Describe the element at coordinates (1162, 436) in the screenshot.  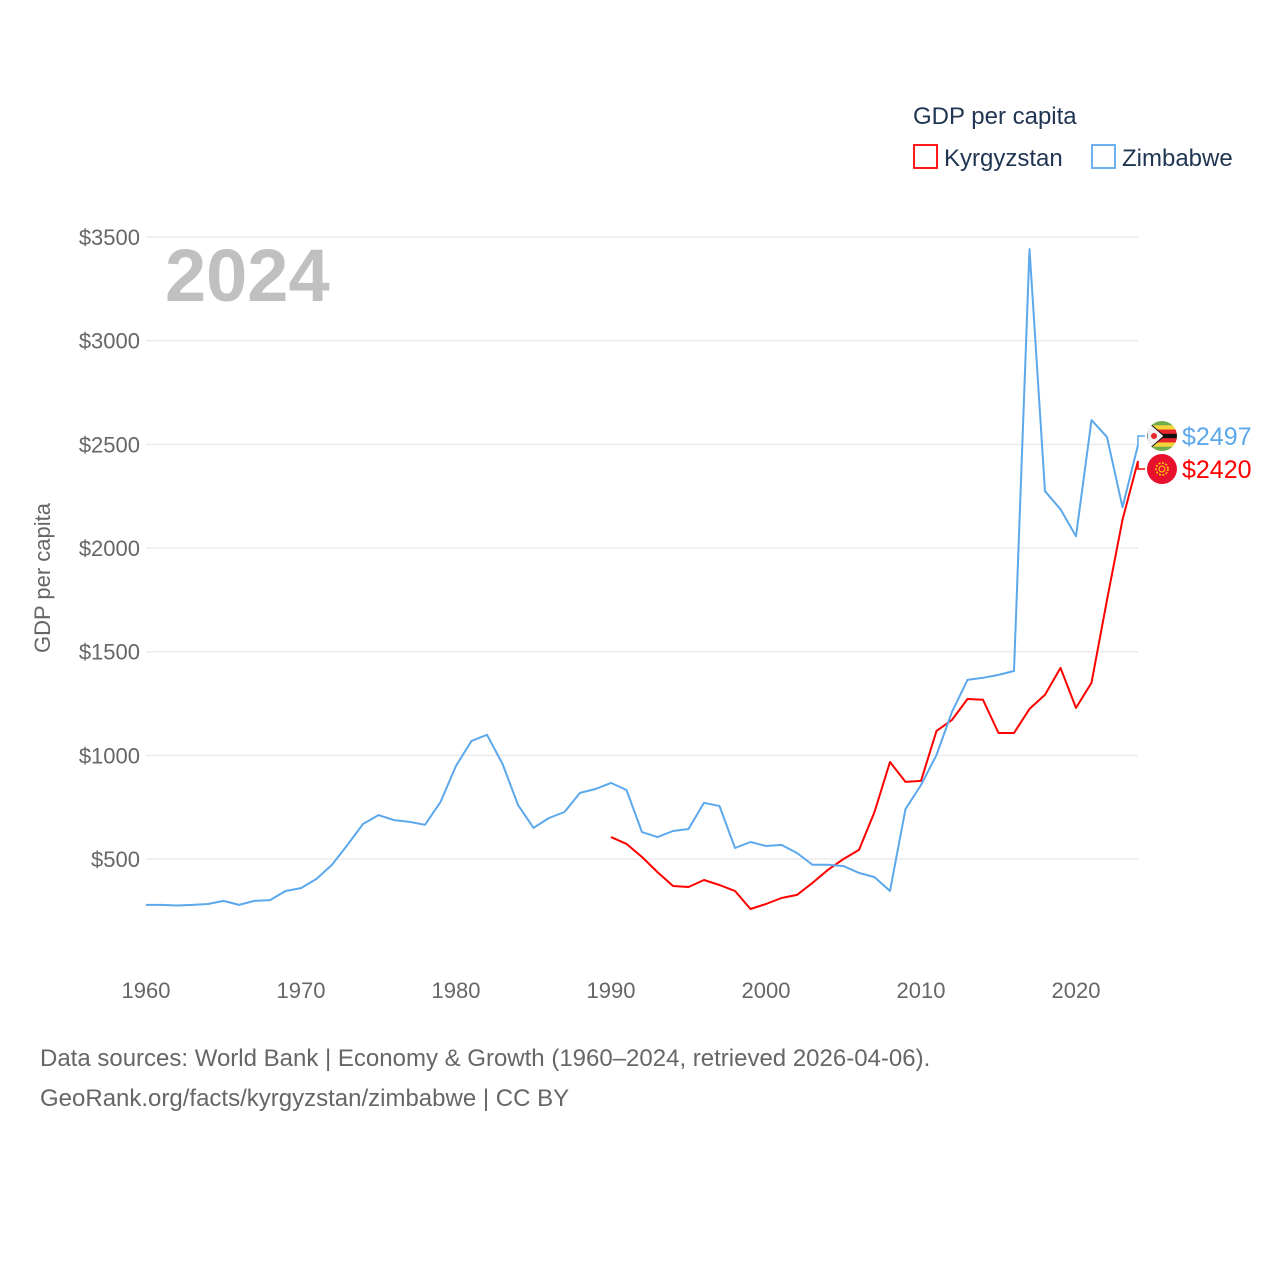
I see `zimbabwe-flag-icon` at that location.